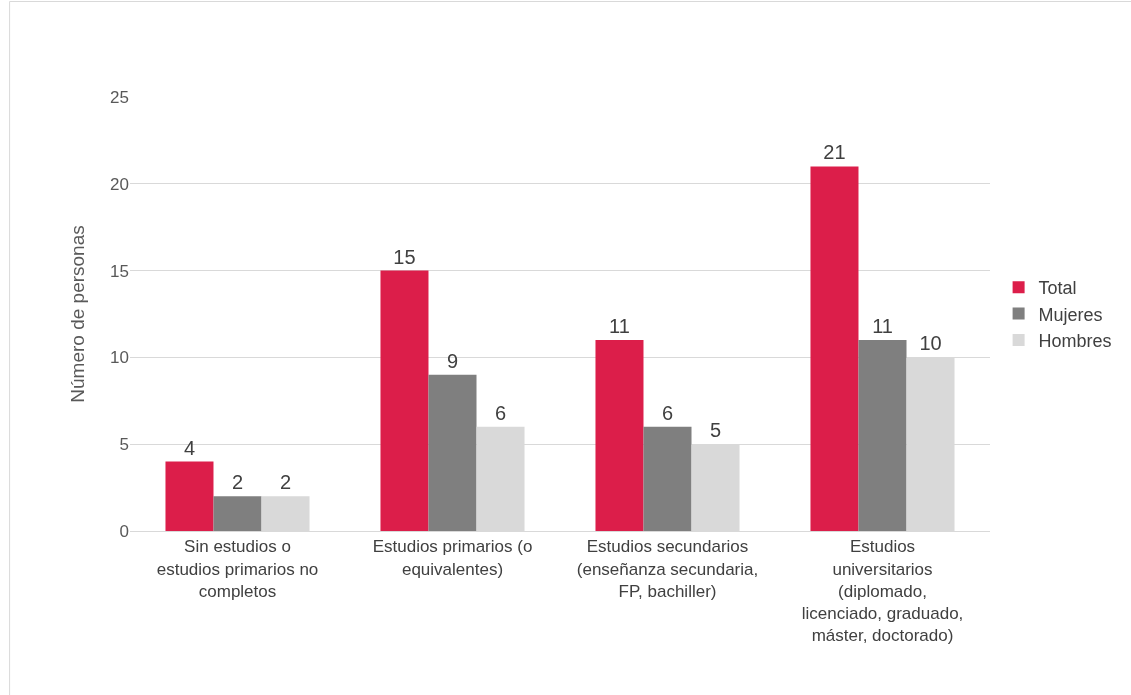  Describe the element at coordinates (834, 152) in the screenshot. I see `data-label: 21` at that location.